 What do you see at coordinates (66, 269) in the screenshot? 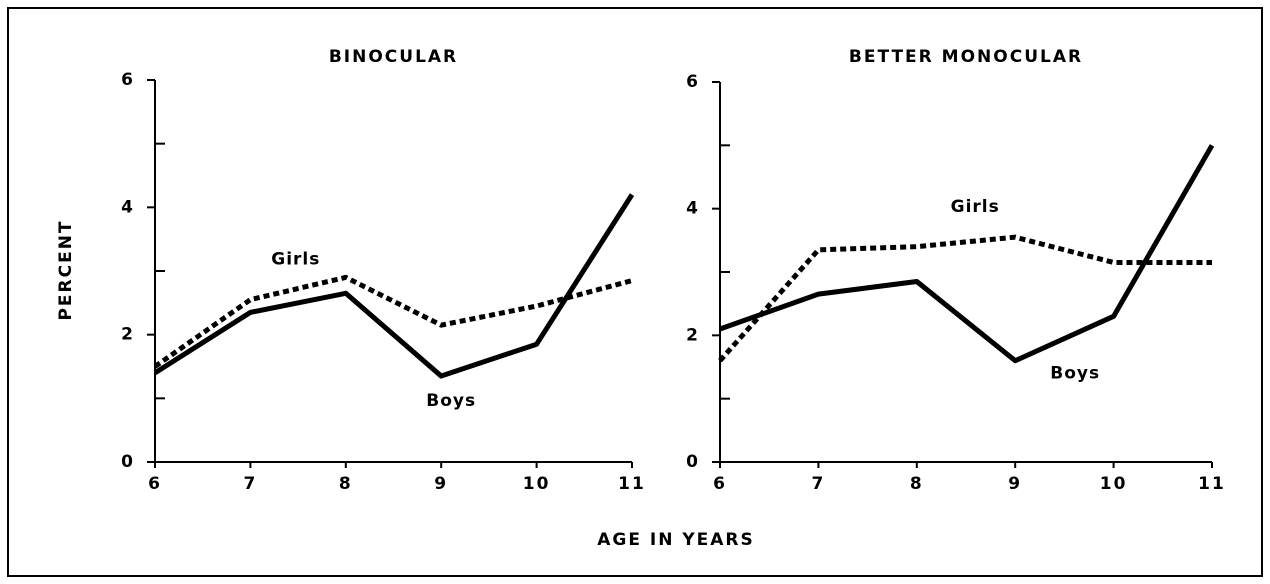
I see `y-axis-label: PERCENT` at bounding box center [66, 269].